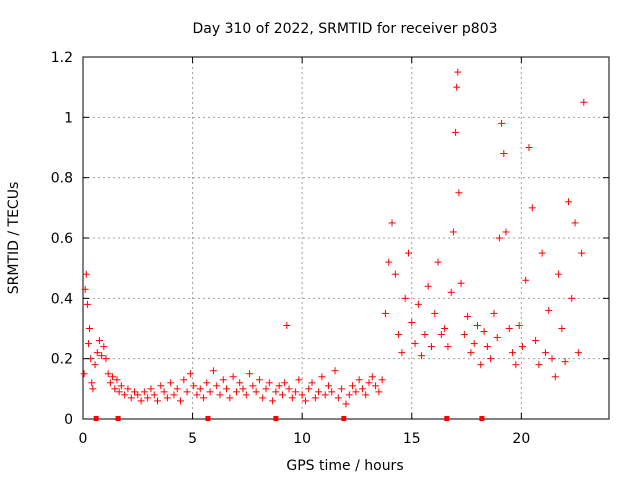 Image resolution: width=640 pixels, height=484 pixels. I want to click on x-tick-label: 20, so click(521, 439).